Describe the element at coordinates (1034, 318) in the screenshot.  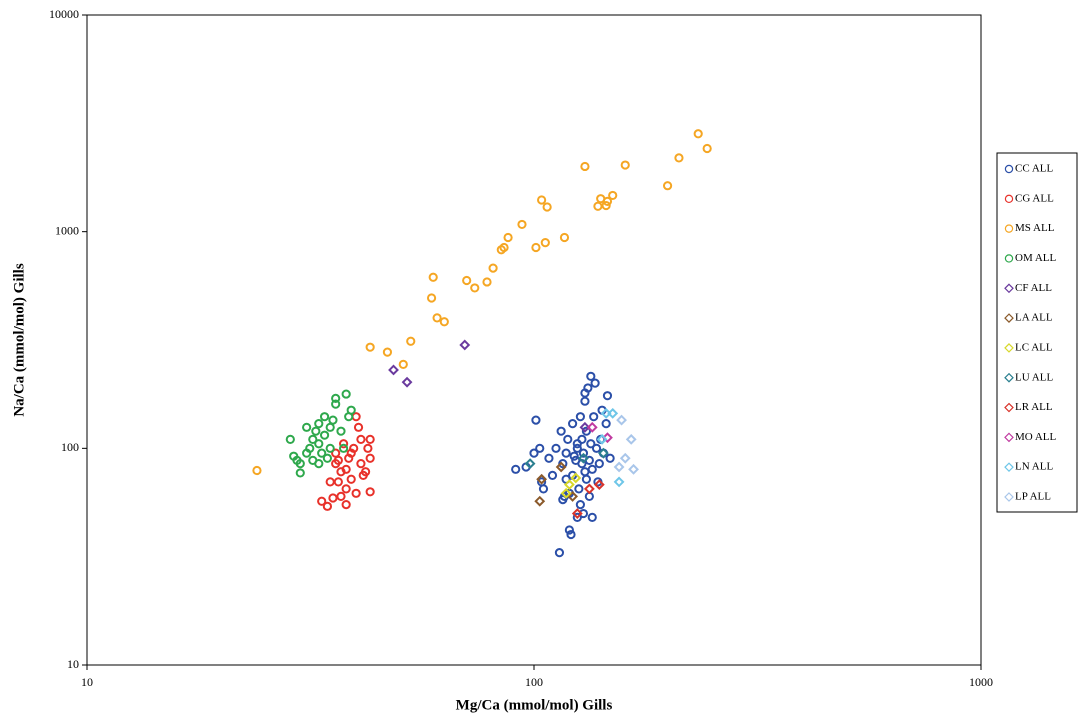
I see `legend-label: LA ALL` at that location.